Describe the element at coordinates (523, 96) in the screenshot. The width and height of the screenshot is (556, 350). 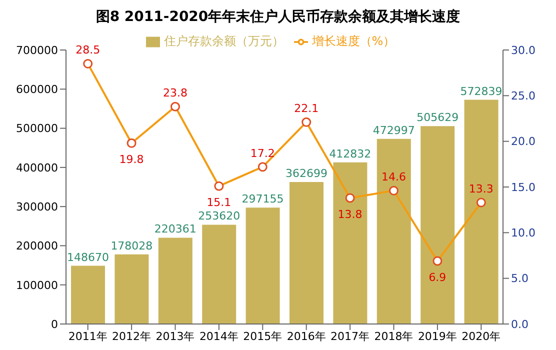
I see `y2-tick-label: 25.0` at that location.